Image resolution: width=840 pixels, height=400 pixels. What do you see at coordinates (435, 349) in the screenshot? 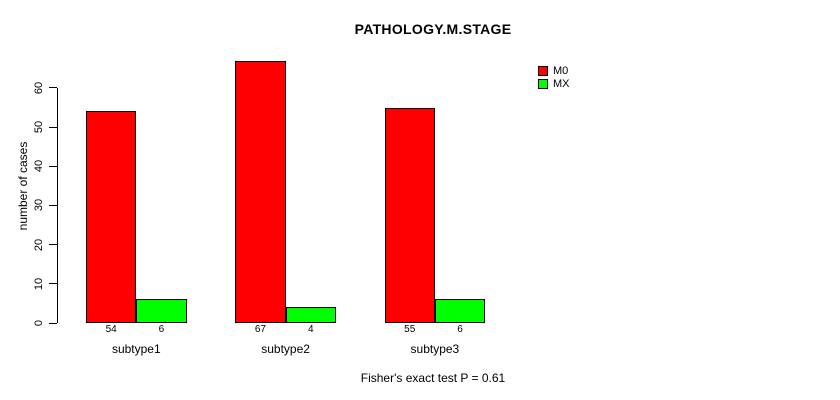
I see `category-label-subtype3: subtype3` at bounding box center [435, 349].